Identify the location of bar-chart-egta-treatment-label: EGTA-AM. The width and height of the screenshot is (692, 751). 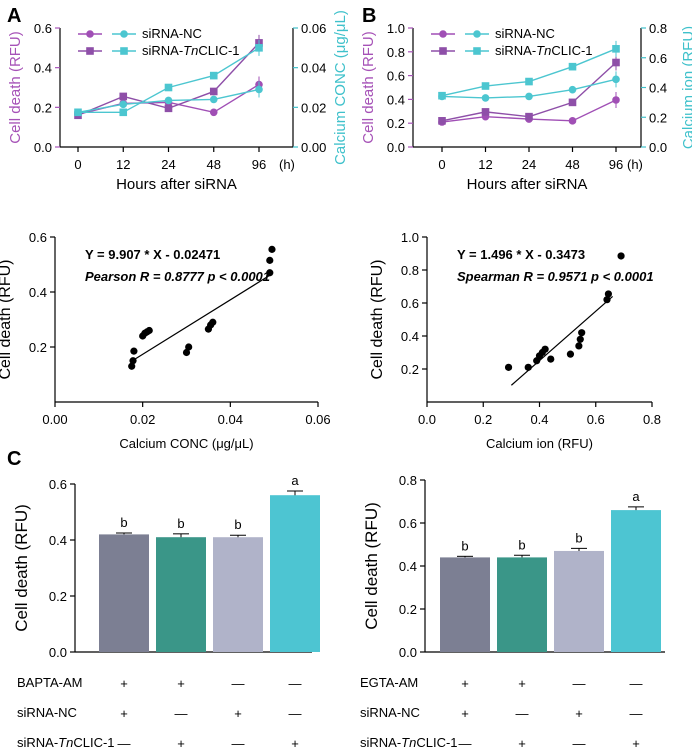
(389, 682).